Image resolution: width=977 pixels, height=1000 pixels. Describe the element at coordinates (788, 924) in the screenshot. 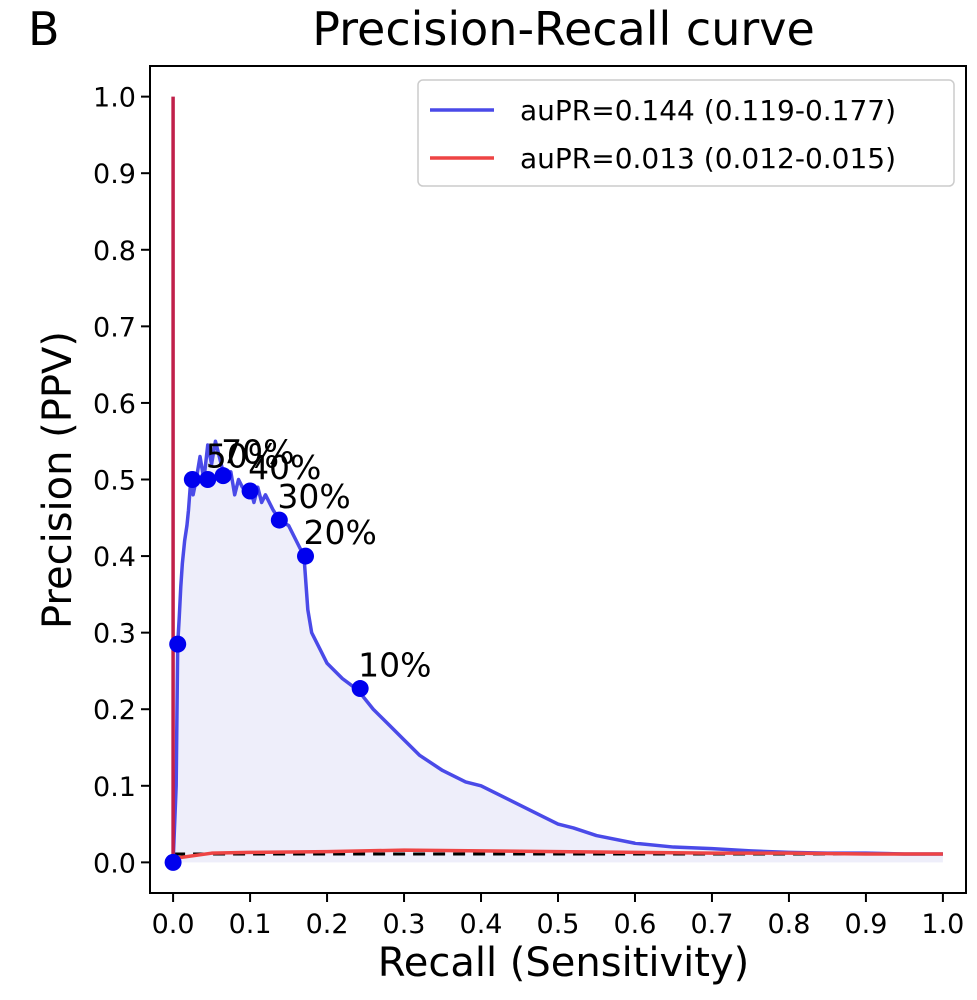

I see `x-tick-label: 0.8` at that location.